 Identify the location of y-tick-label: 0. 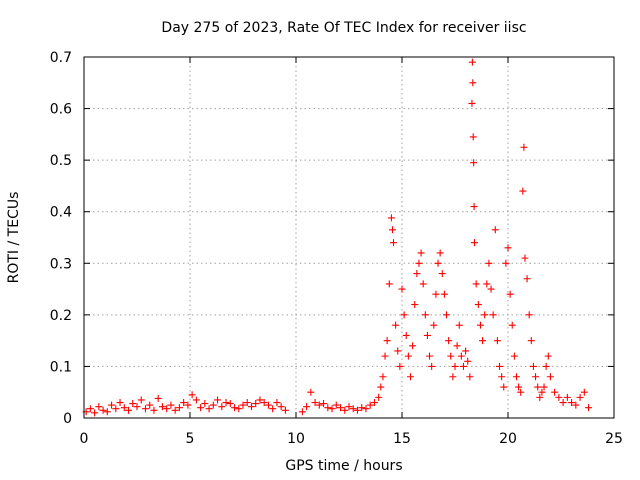
(67, 419).